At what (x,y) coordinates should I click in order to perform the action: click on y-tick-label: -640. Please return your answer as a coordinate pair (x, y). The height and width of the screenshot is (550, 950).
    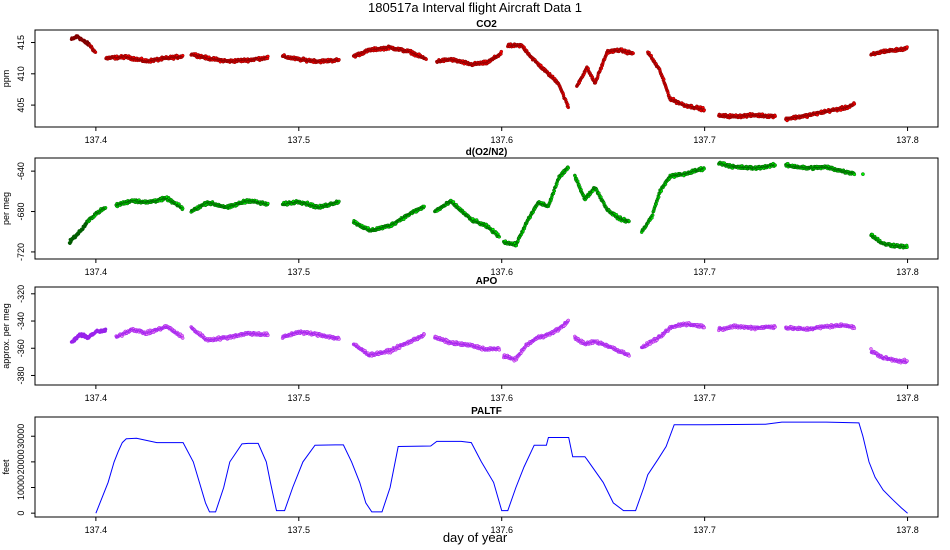
    Looking at the image, I should click on (21, 171).